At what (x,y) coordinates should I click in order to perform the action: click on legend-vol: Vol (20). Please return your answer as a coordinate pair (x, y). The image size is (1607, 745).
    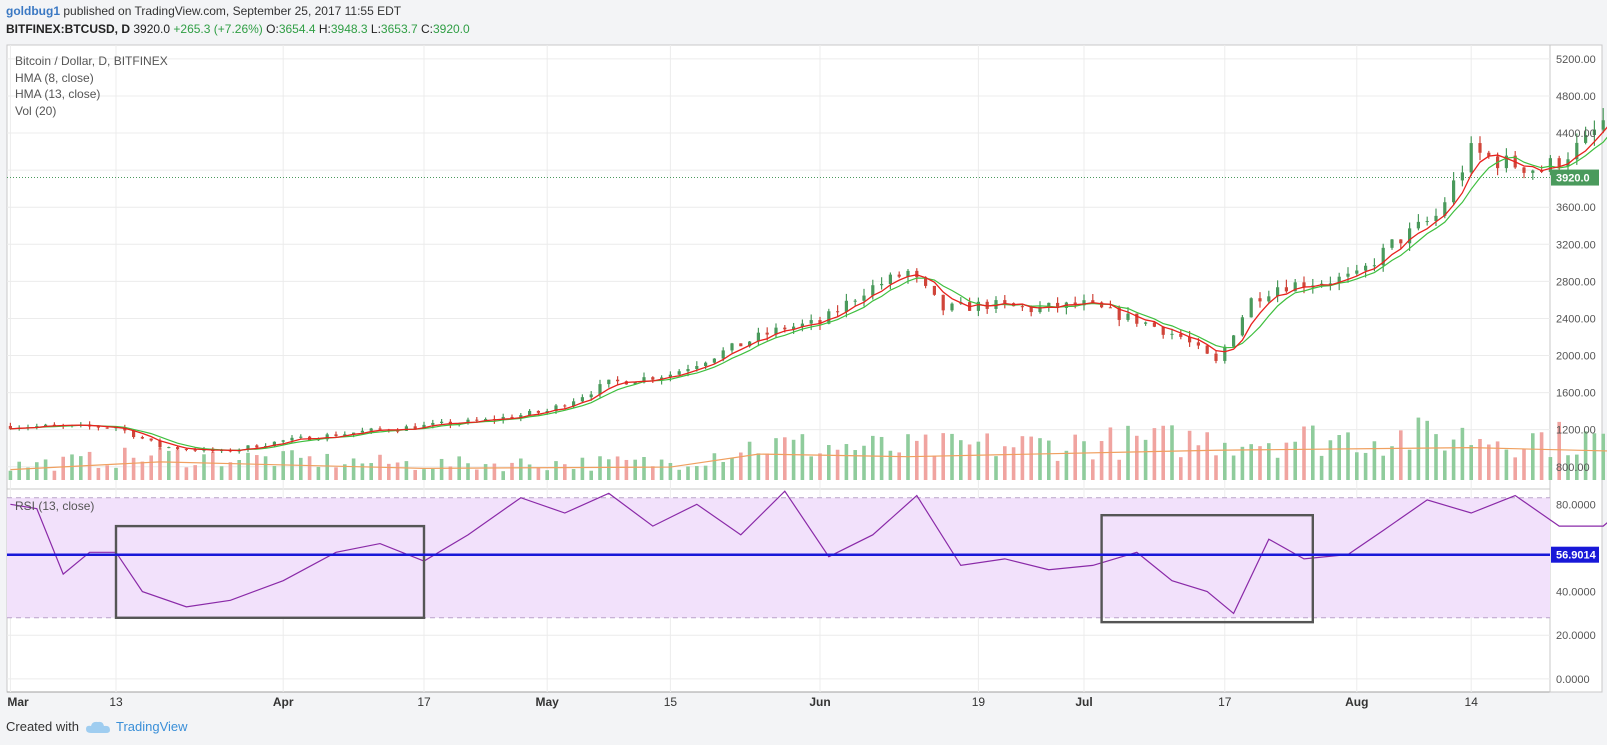
    Looking at the image, I should click on (36, 110).